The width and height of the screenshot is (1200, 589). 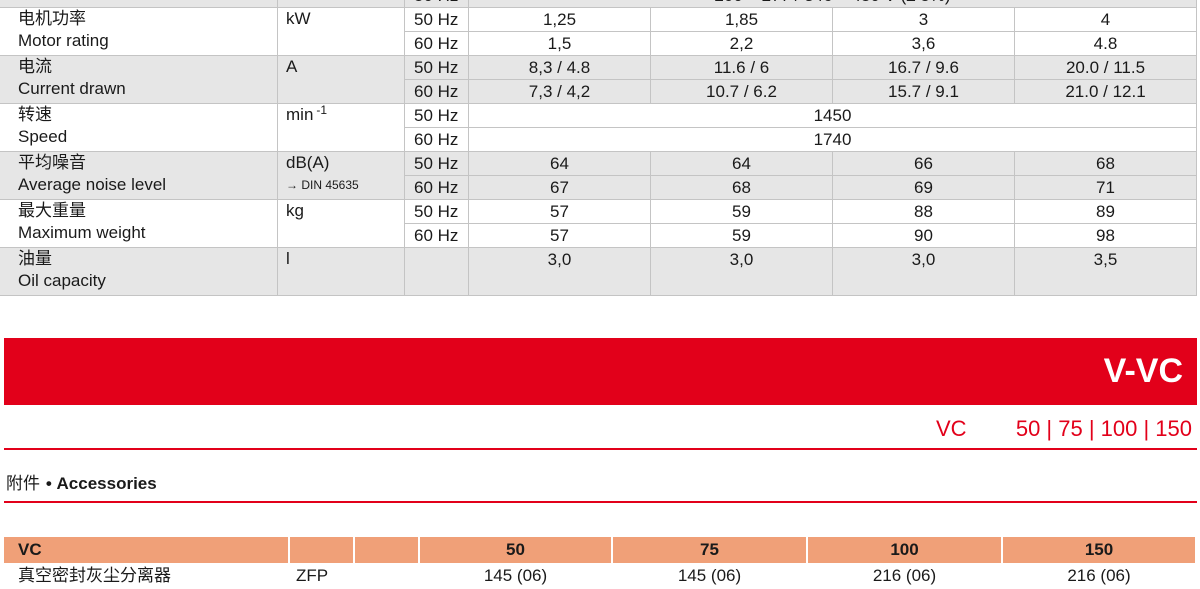 I want to click on value-cell: 1,5, so click(x=560, y=44).